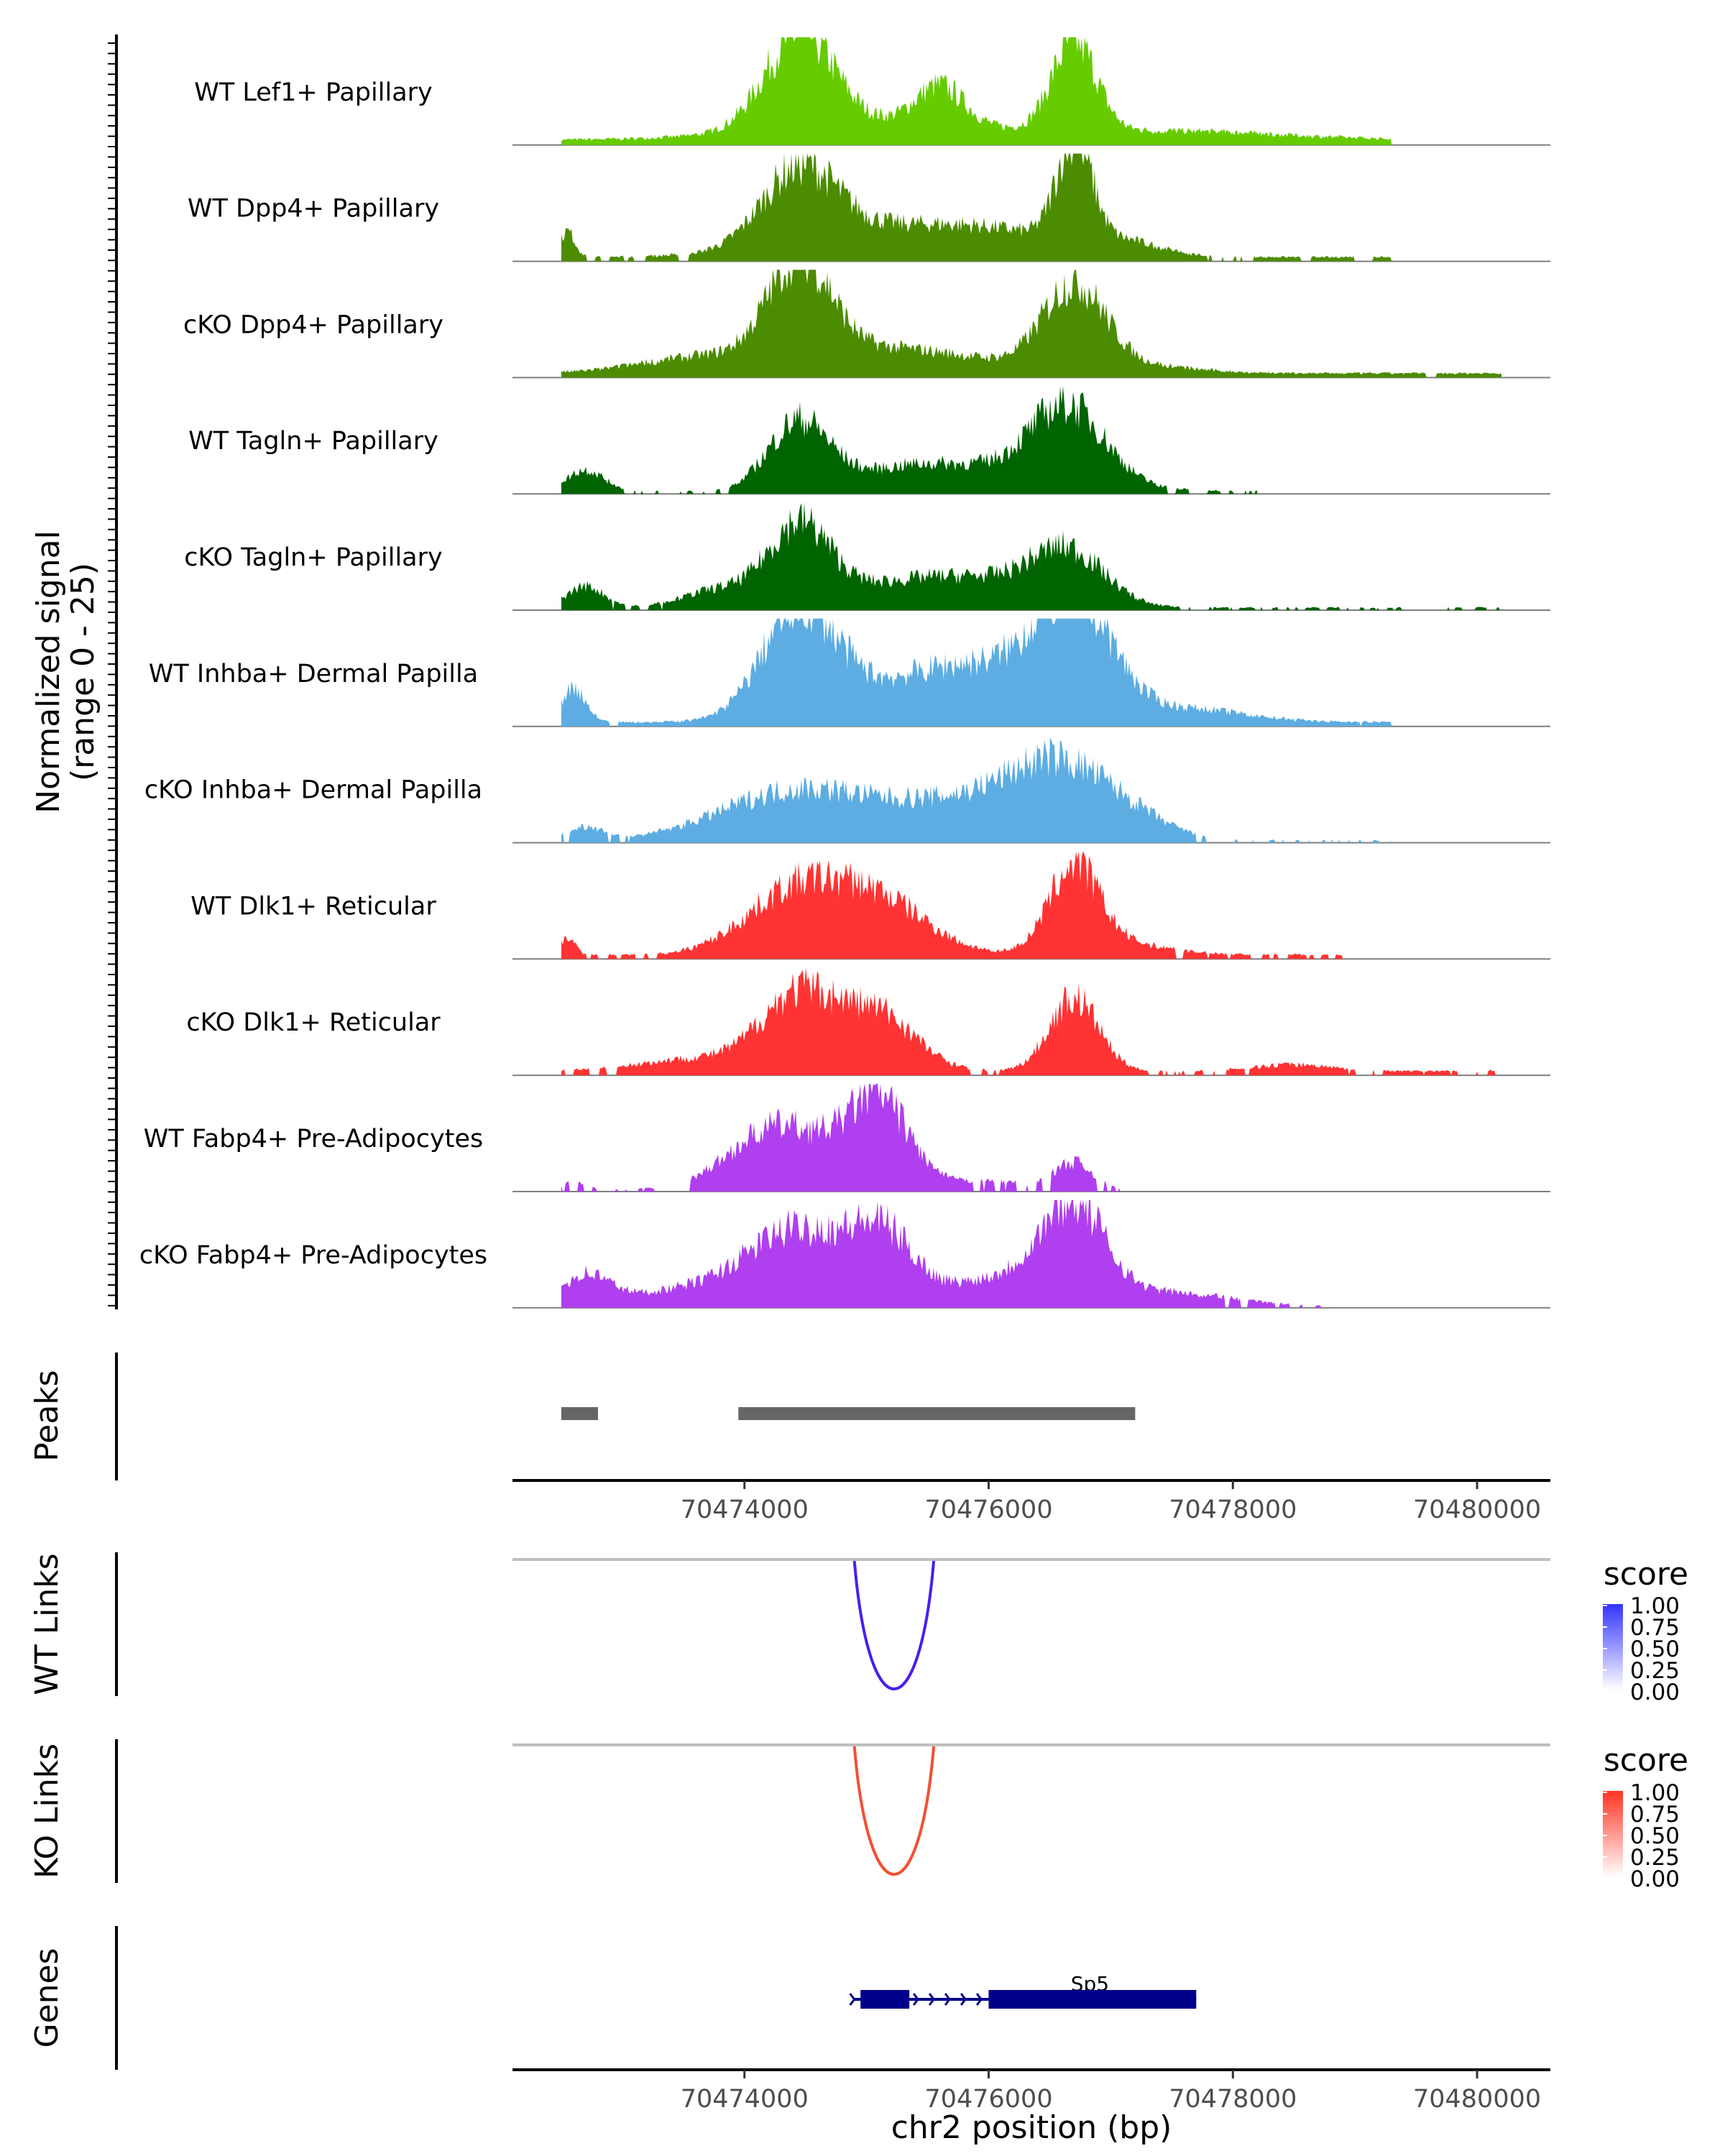 Image resolution: width=1725 pixels, height=2156 pixels. I want to click on peaks-x-ticks: 70474000 70476000 70478000 70480000, so click(1111, 1502).